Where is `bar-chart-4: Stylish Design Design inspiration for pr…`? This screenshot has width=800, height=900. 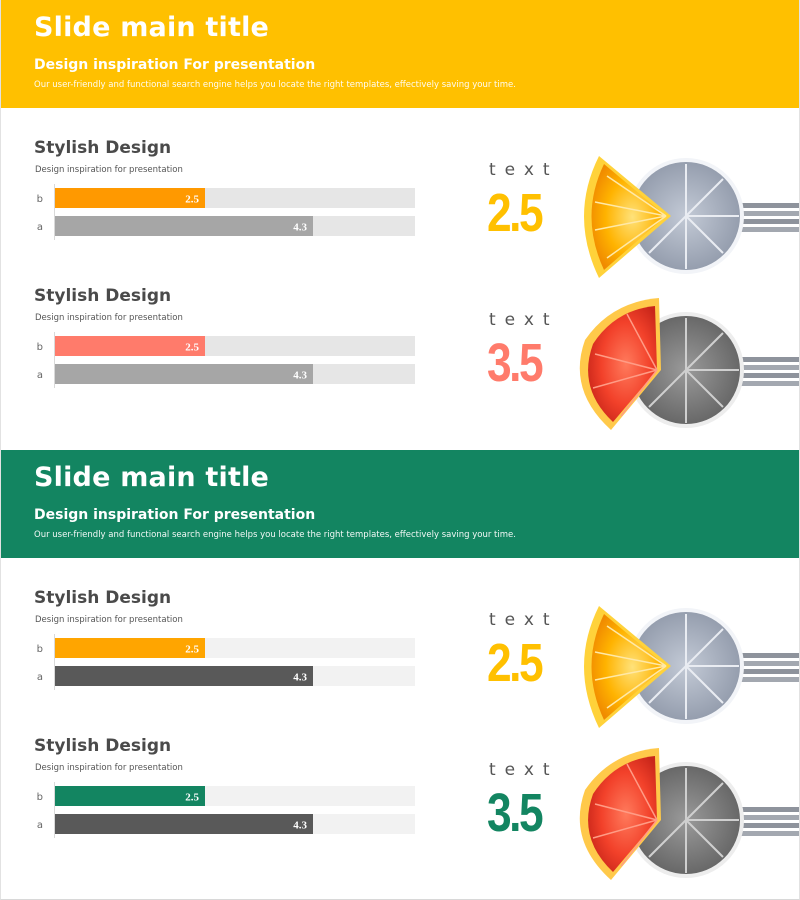
bar-chart-4: Stylish Design Design inspiration for pr… is located at coordinates (226, 801).